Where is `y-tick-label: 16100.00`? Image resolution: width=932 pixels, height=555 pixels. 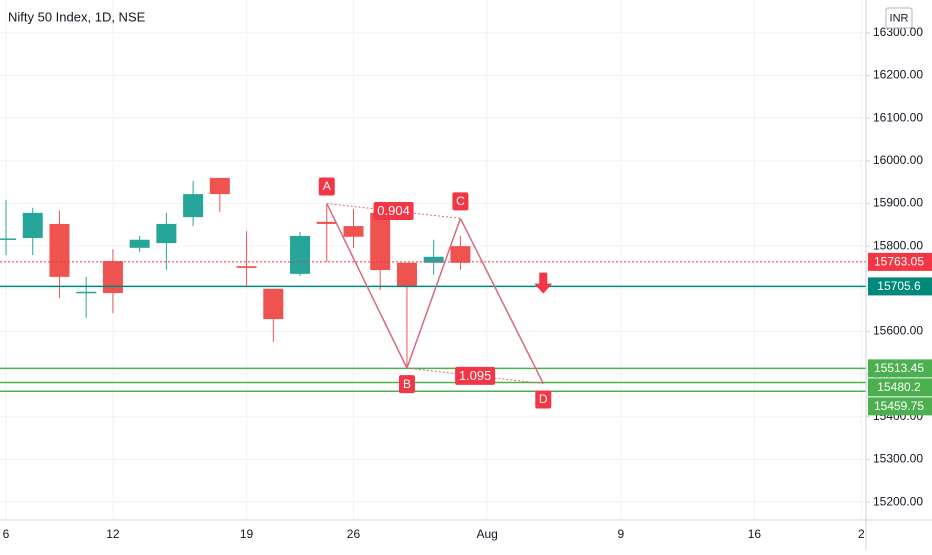
y-tick-label: 16100.00 is located at coordinates (898, 117).